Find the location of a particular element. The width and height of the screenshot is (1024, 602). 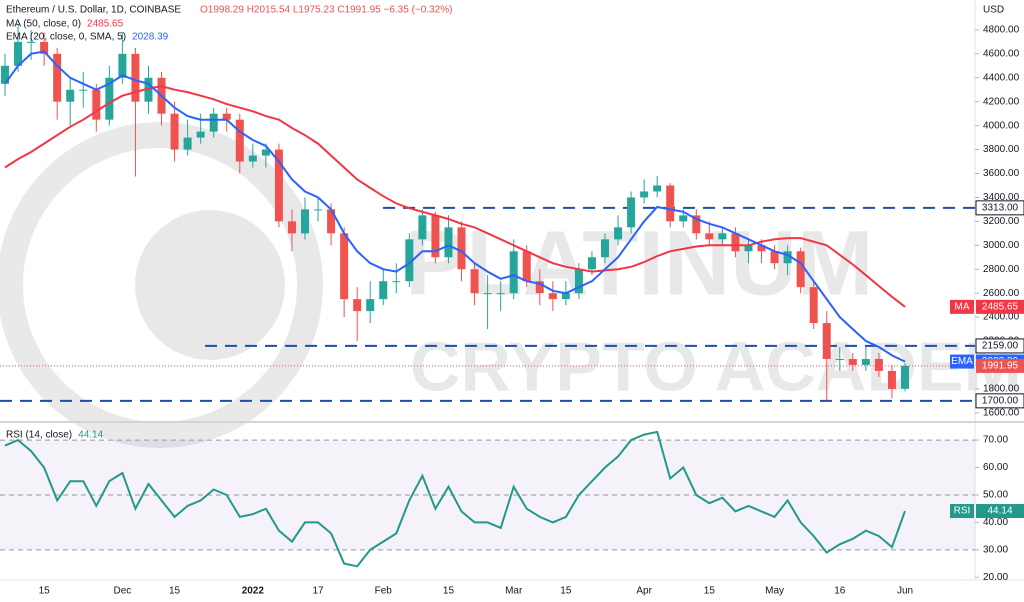

x-tick-label: Jun is located at coordinates (905, 591).